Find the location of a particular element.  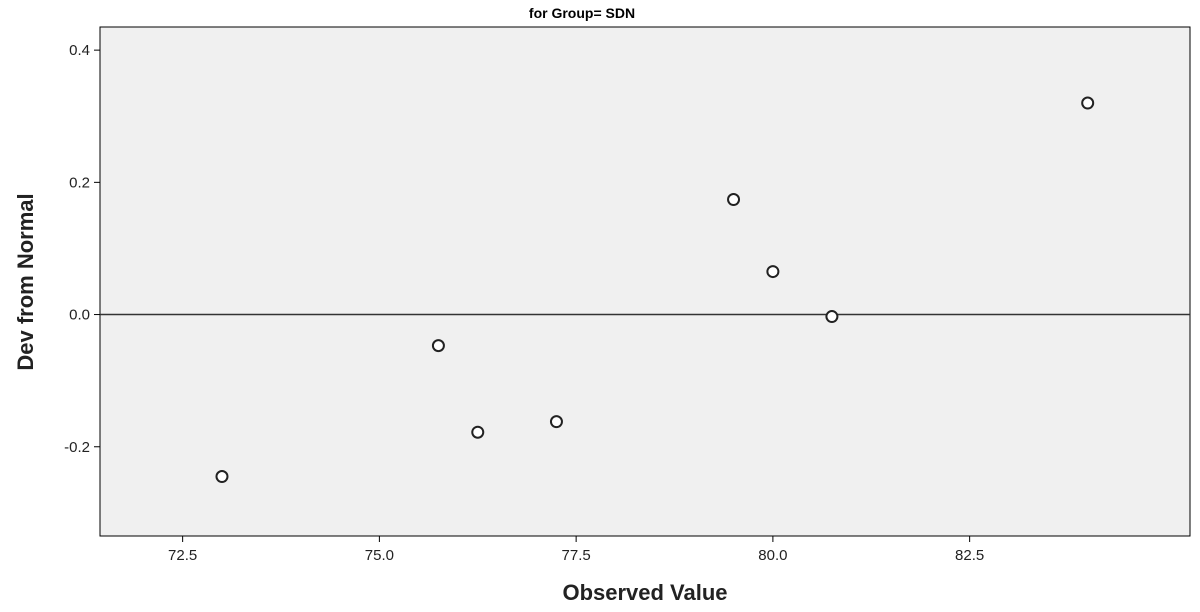

x-tick-label: 80.0 is located at coordinates (772, 555).